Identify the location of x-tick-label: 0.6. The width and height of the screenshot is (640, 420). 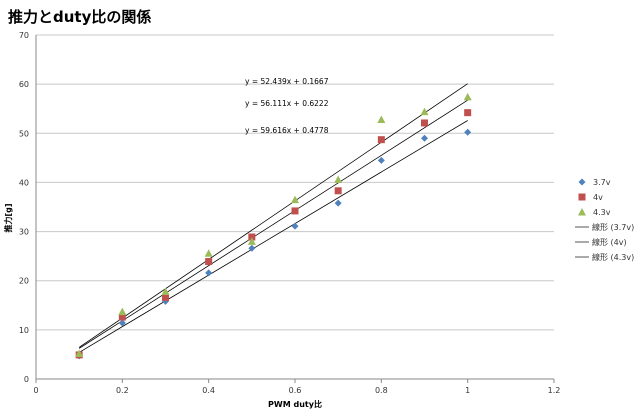
(295, 390).